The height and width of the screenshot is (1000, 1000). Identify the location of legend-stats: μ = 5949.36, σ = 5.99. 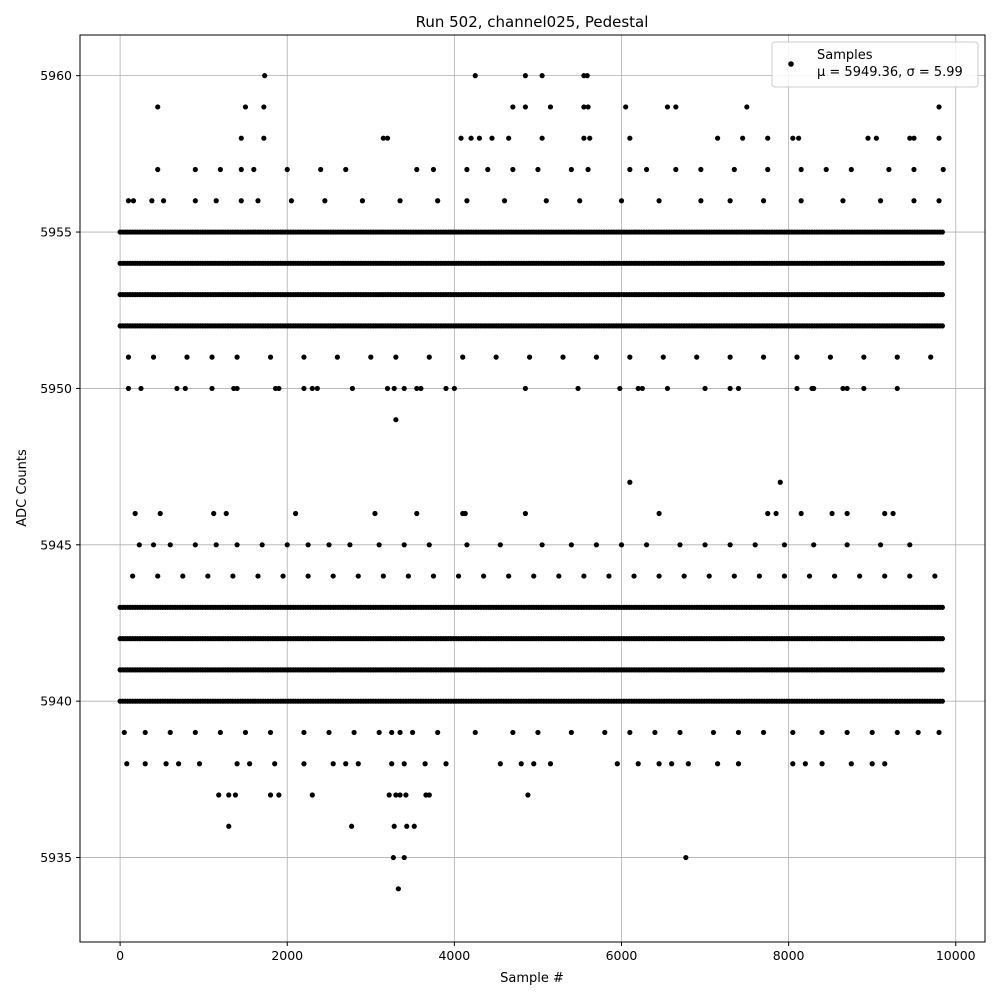
(890, 72).